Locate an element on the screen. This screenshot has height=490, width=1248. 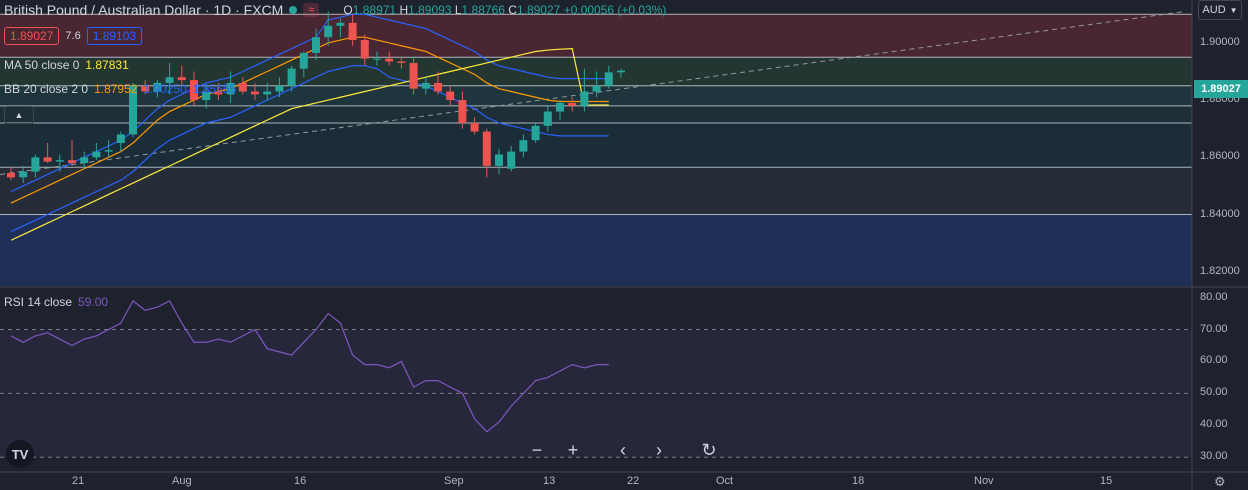
wave-icon: ≈ is located at coordinates (311, 10).